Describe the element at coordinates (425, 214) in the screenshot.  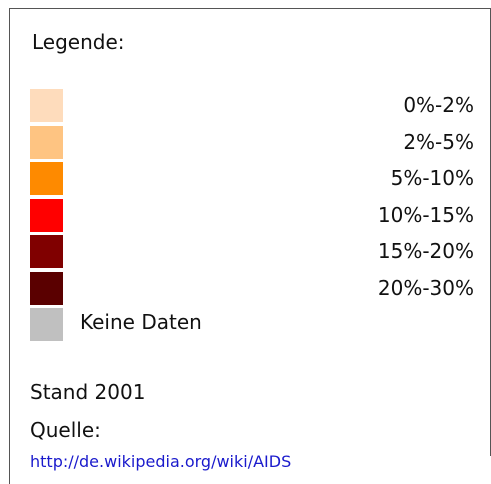
I see `legend-label: 10%-15%` at that location.